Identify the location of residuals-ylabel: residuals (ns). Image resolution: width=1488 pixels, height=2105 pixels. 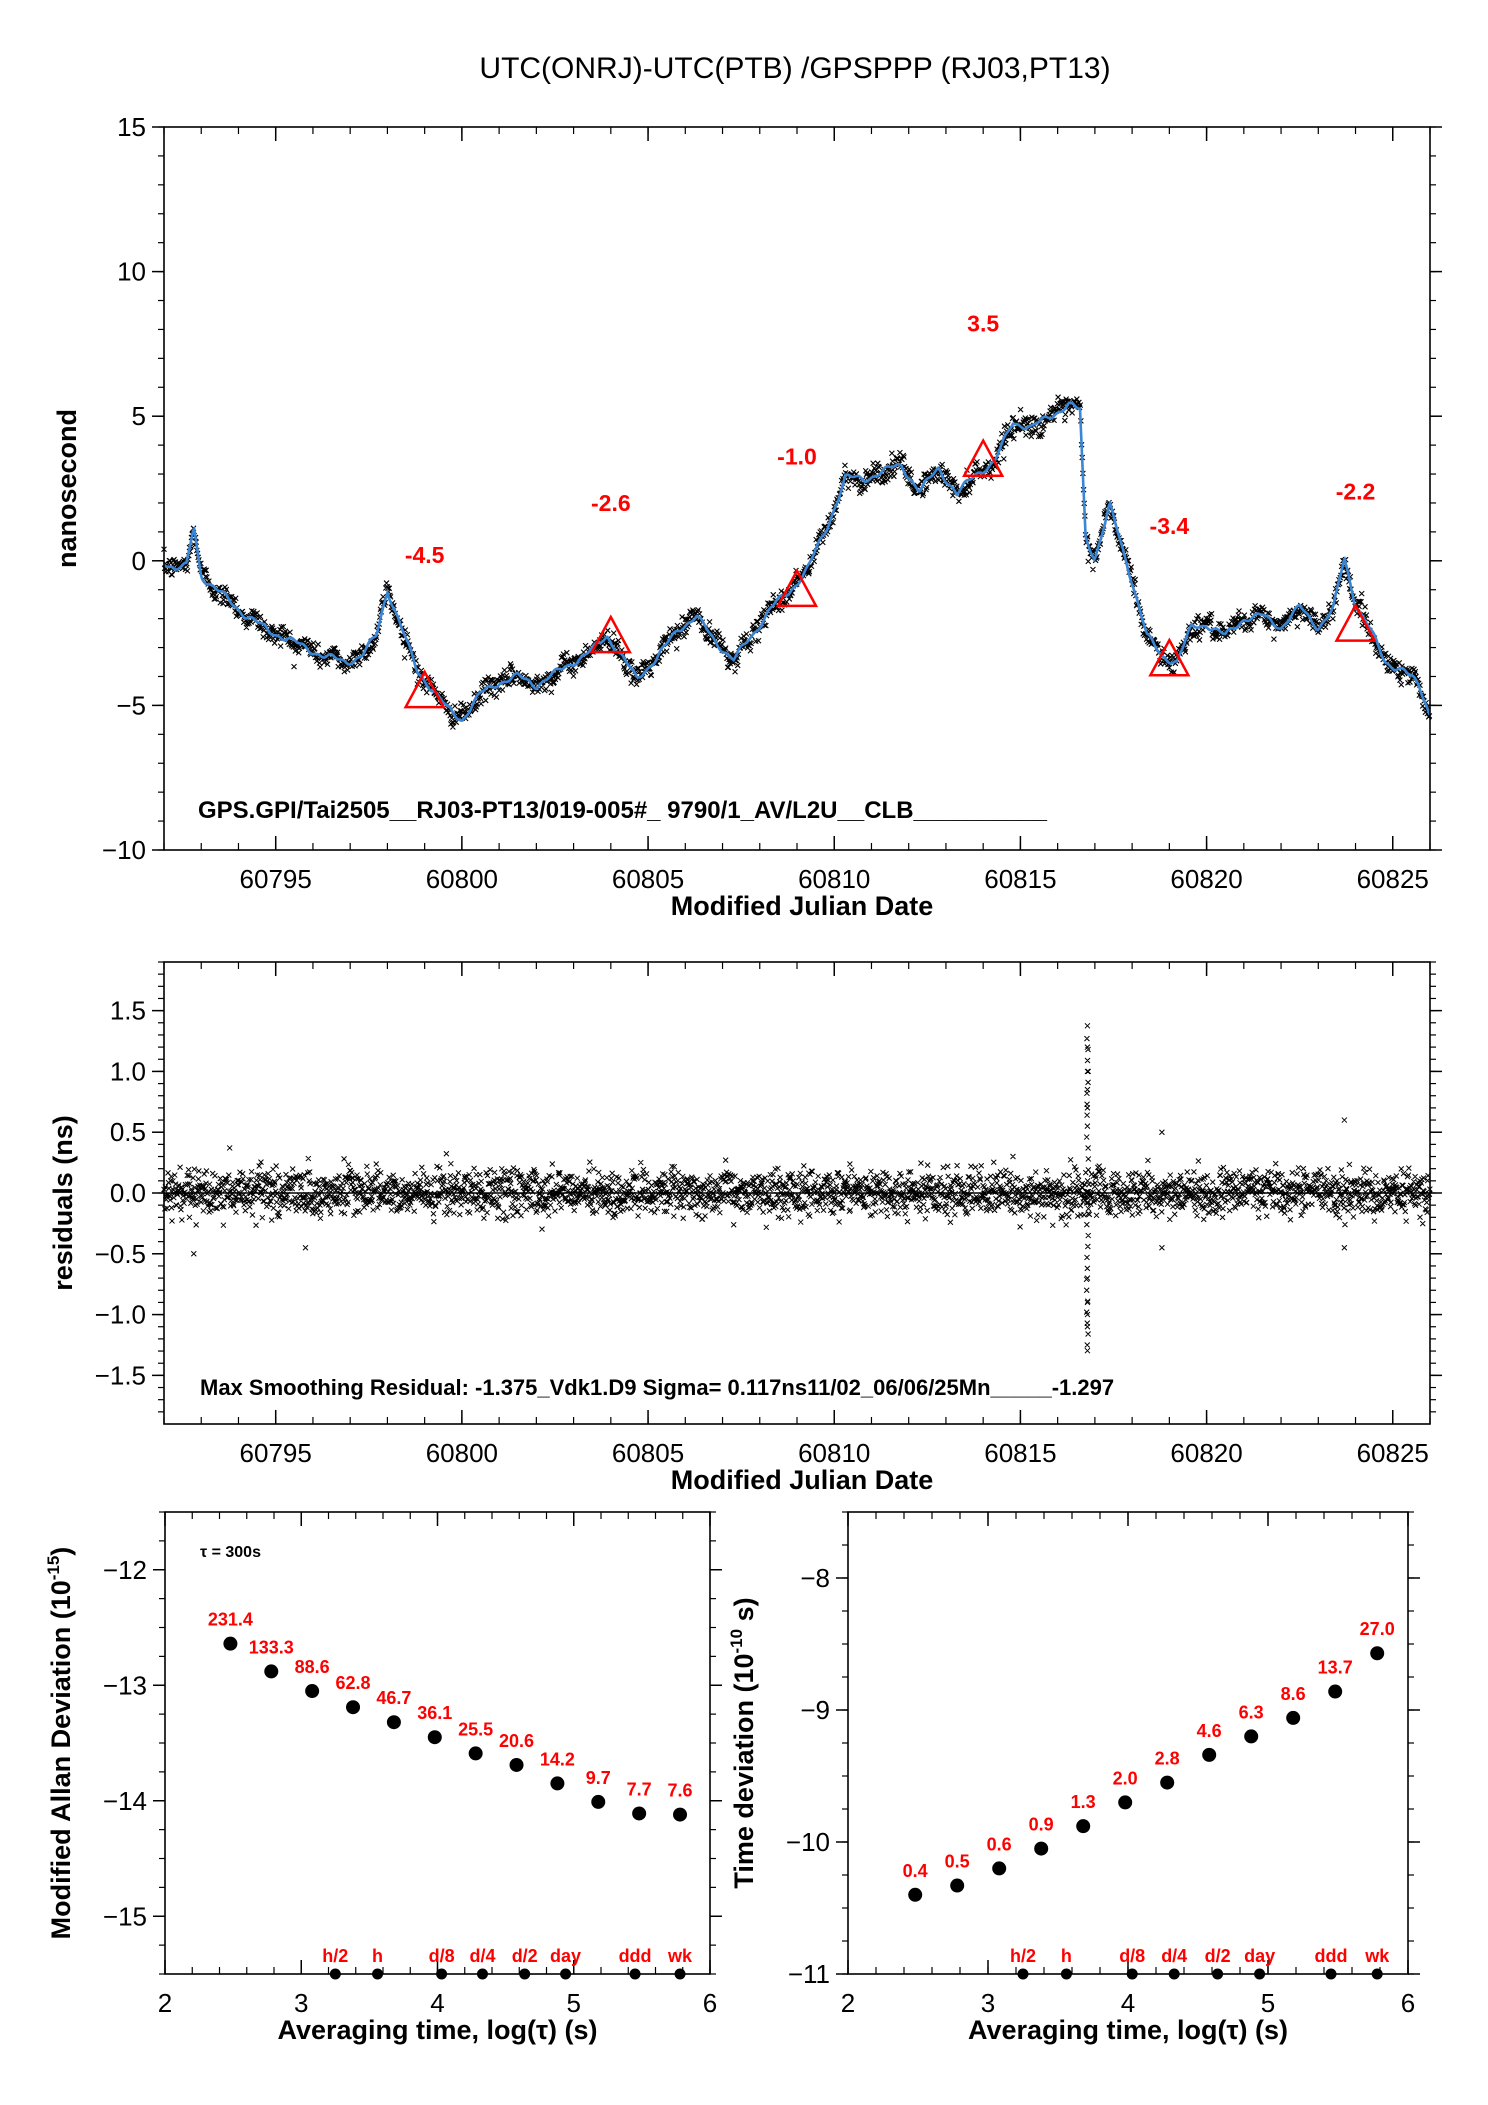
(63, 1203).